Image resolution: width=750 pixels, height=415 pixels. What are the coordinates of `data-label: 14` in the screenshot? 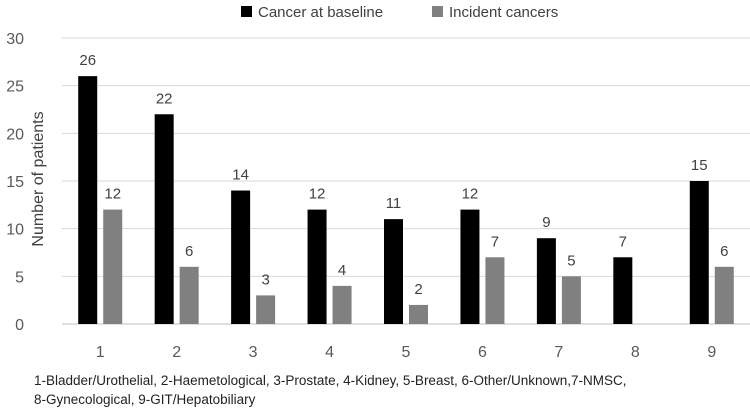 It's located at (240, 175).